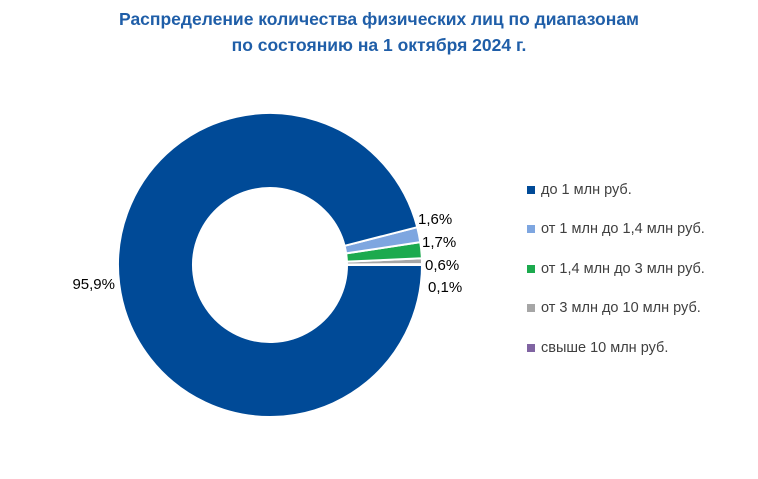 The image size is (758, 479). I want to click on legend-item: до 1 млн руб., so click(616, 190).